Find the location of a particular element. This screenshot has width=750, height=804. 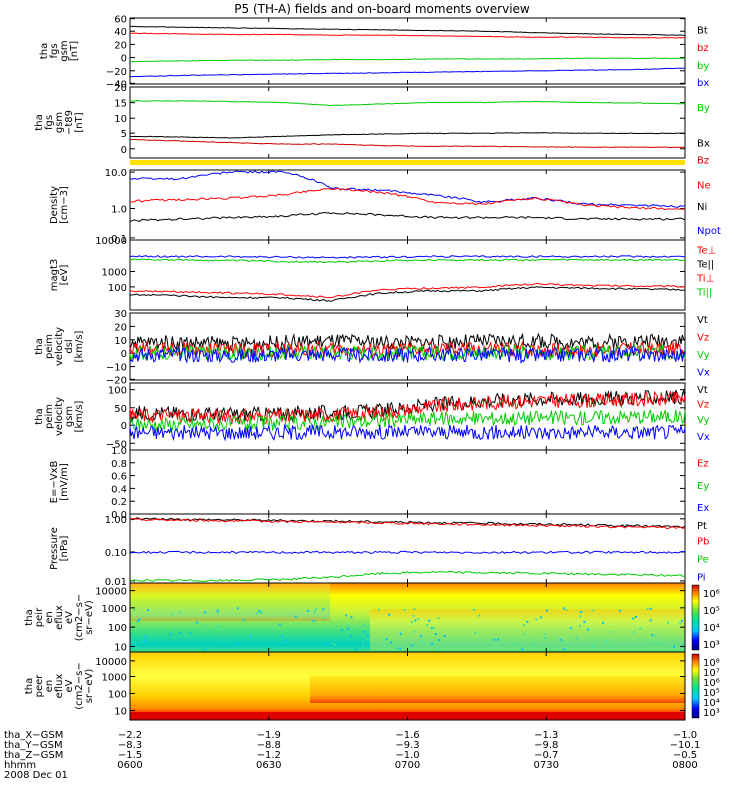

y-axis-label-peim_velocity_gsm: [km/s] is located at coordinates (79, 416).